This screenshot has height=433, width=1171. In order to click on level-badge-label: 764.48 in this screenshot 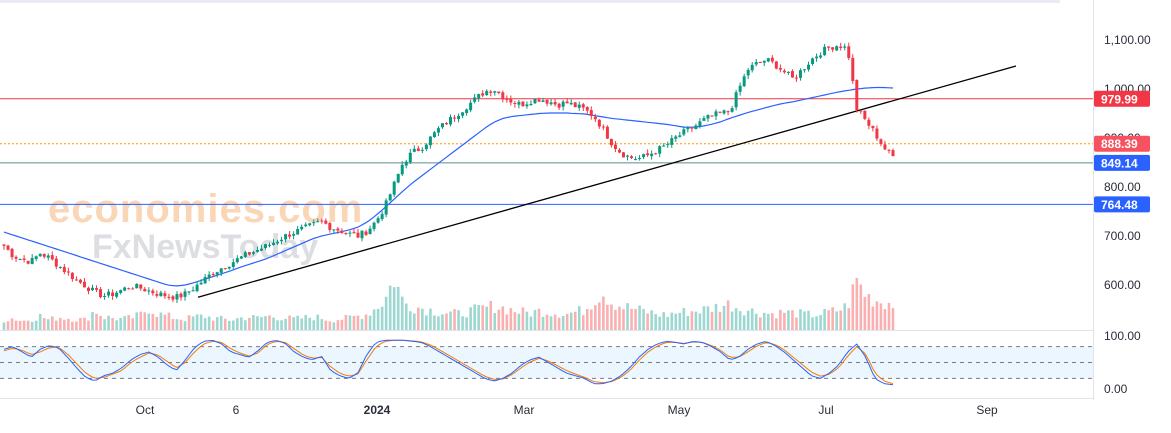, I will do `click(1119, 205)`.